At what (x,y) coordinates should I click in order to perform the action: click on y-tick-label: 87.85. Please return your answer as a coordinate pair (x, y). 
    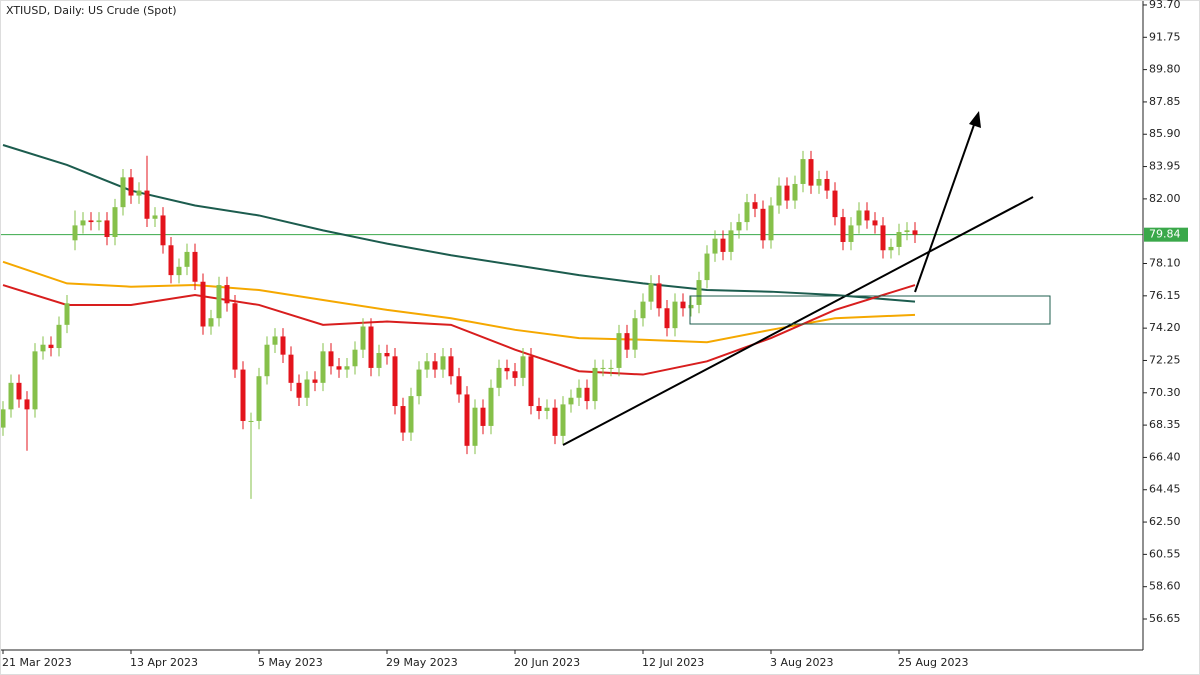
    Looking at the image, I should click on (1165, 101).